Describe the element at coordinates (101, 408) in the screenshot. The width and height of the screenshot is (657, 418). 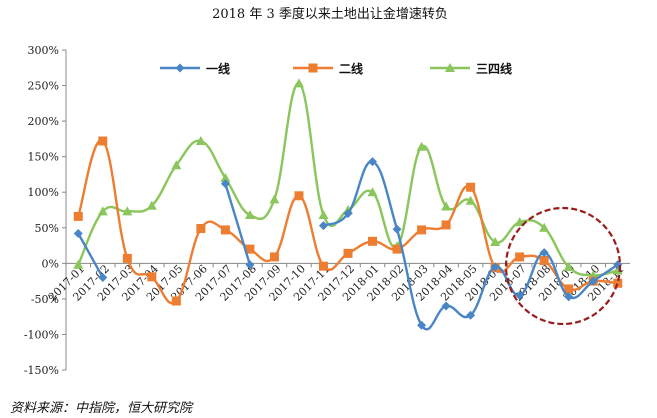
I see `source-note: 资料来源：中指院，恒大研究院` at that location.